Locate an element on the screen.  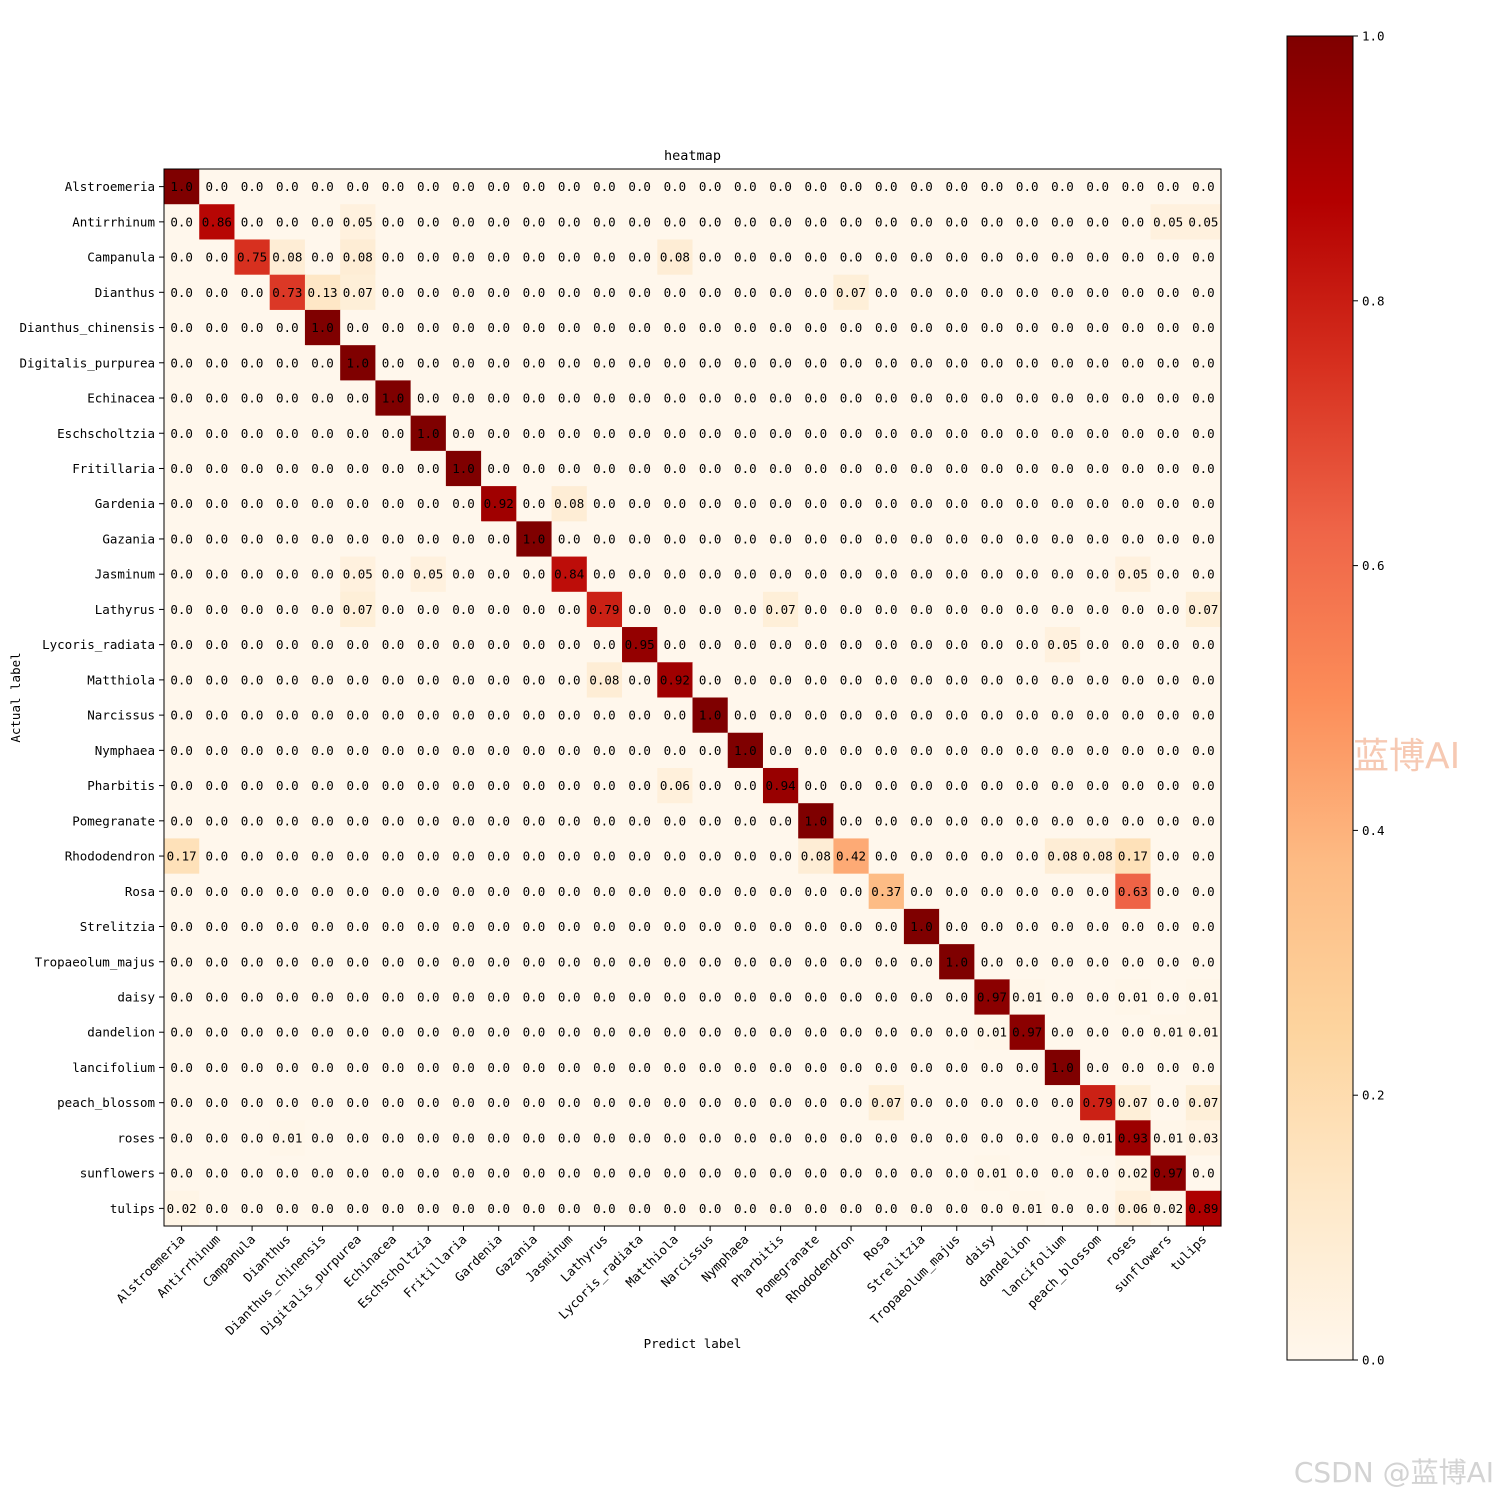
y-tick-label-tulips: tulips is located at coordinates (132, 1208).